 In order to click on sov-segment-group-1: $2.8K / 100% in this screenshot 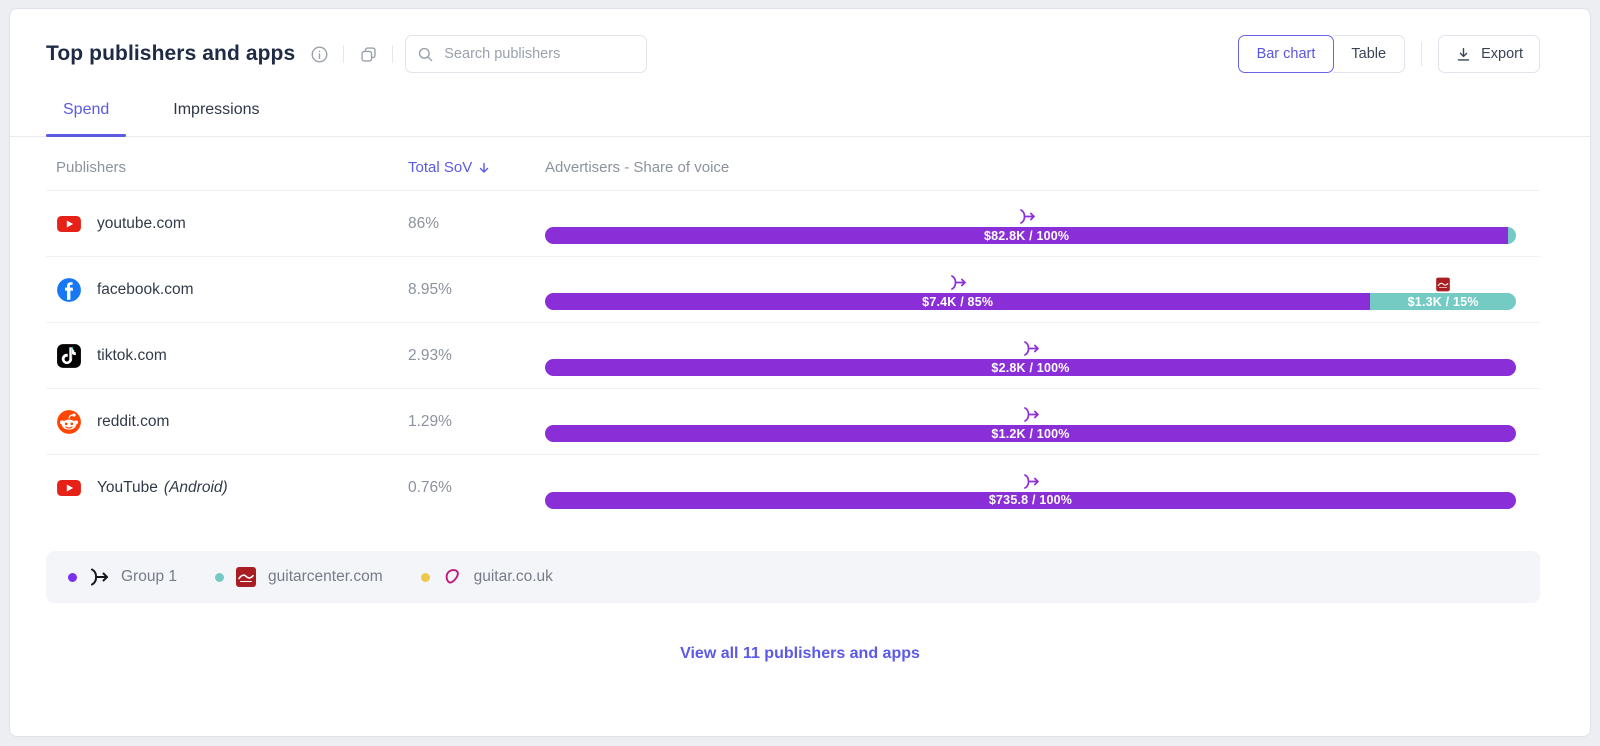, I will do `click(1030, 367)`.